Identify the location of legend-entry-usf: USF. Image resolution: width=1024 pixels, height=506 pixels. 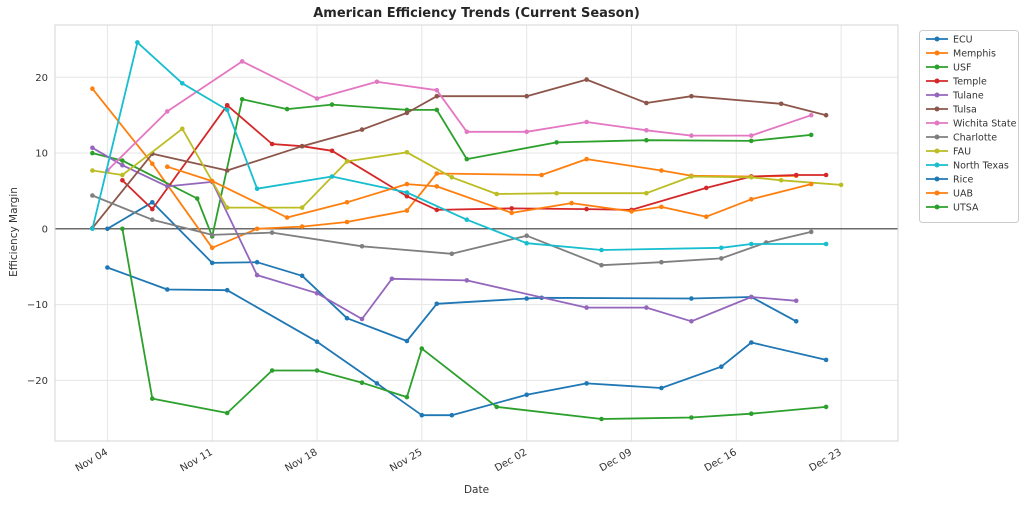
(948, 68).